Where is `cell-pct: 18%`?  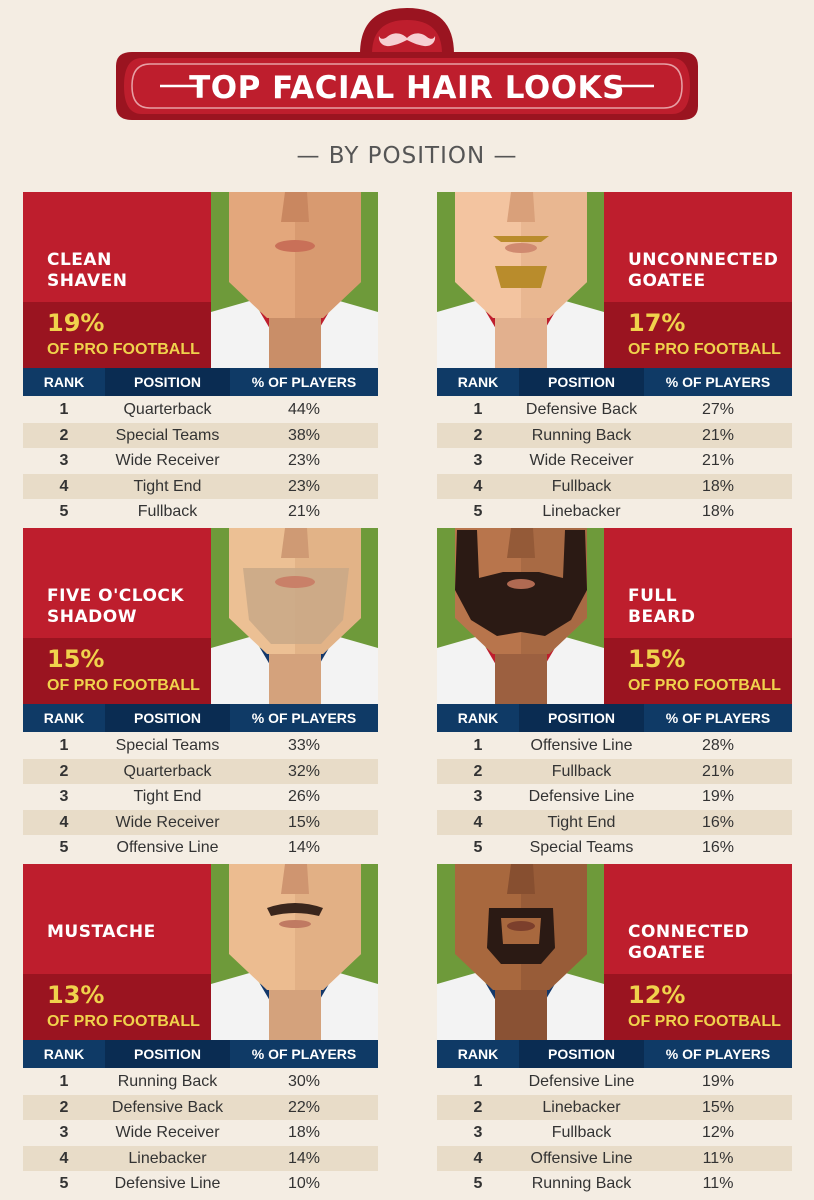
cell-pct: 18% is located at coordinates (718, 512).